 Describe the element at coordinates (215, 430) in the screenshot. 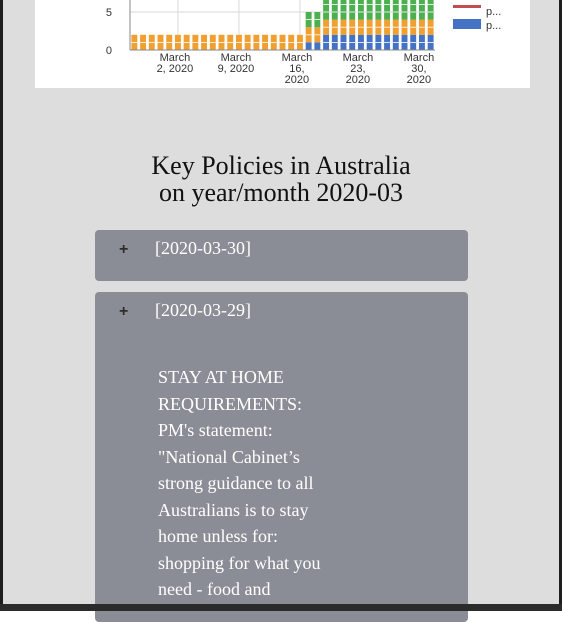

I see `policy-line: PM's statement:` at that location.